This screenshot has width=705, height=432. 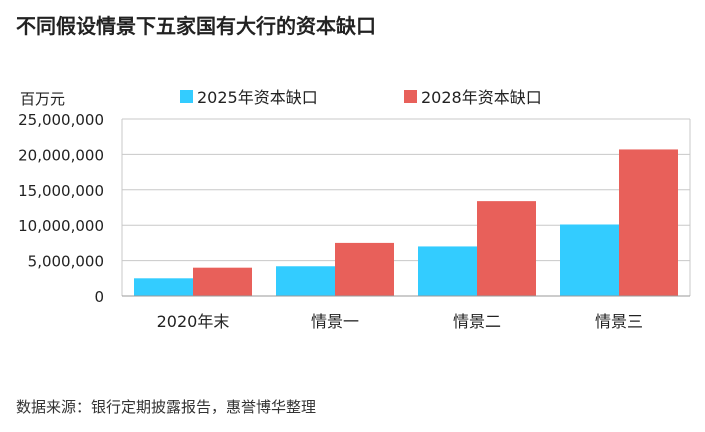 I want to click on legend: 2025年资本缺口 2028年资本缺口, so click(x=361, y=97).